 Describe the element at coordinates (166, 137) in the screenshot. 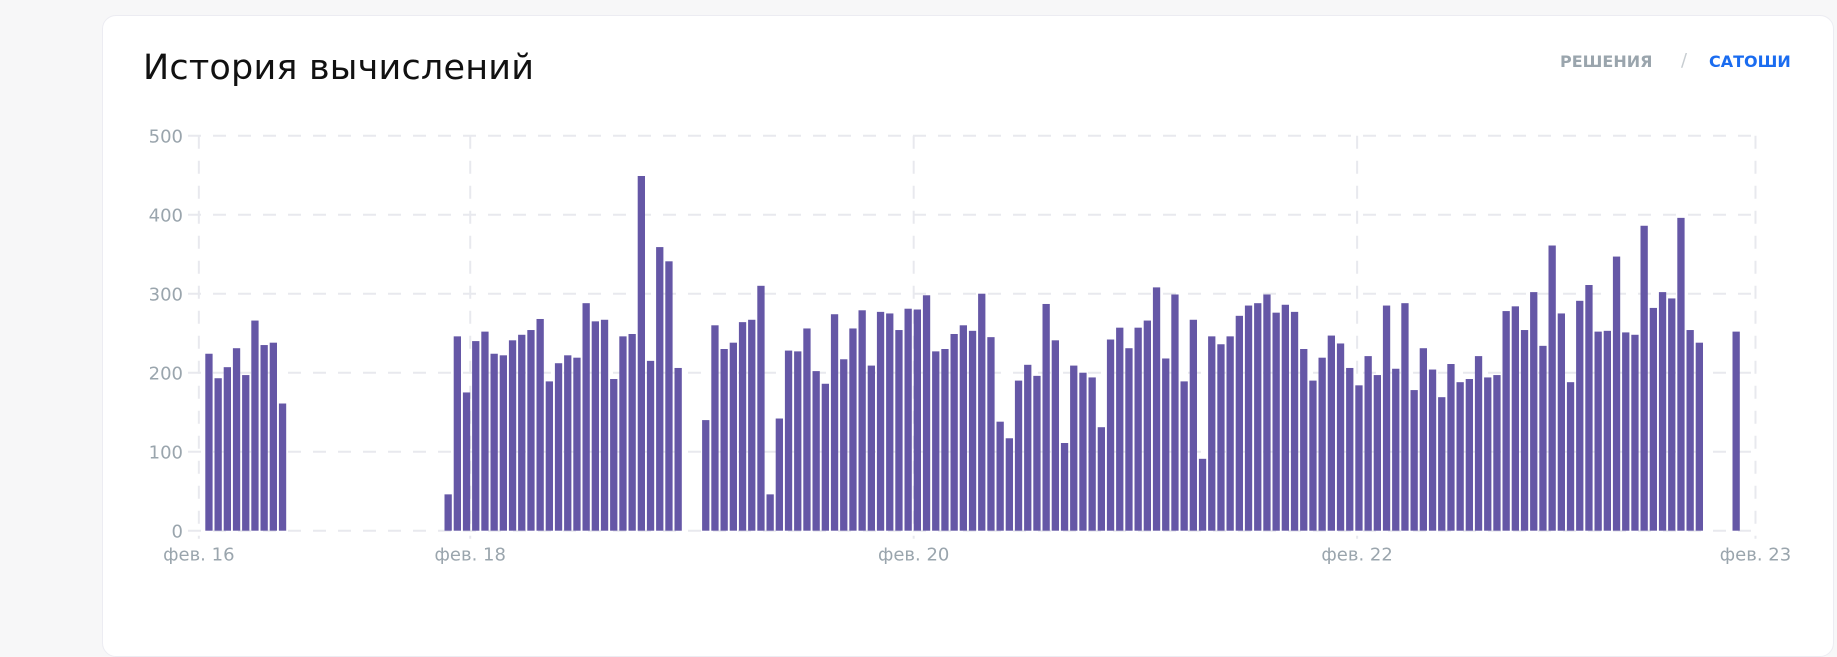

I see `y-tick-label: 500` at that location.